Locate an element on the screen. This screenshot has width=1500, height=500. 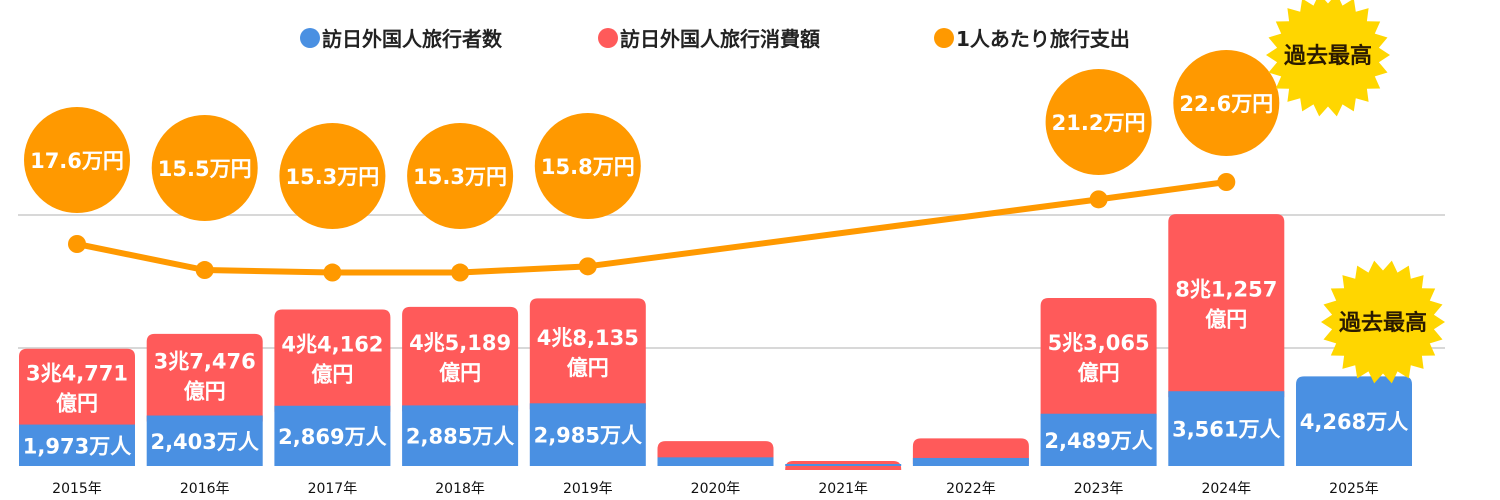
spending-label: 3兆7,476 is located at coordinates (205, 362).